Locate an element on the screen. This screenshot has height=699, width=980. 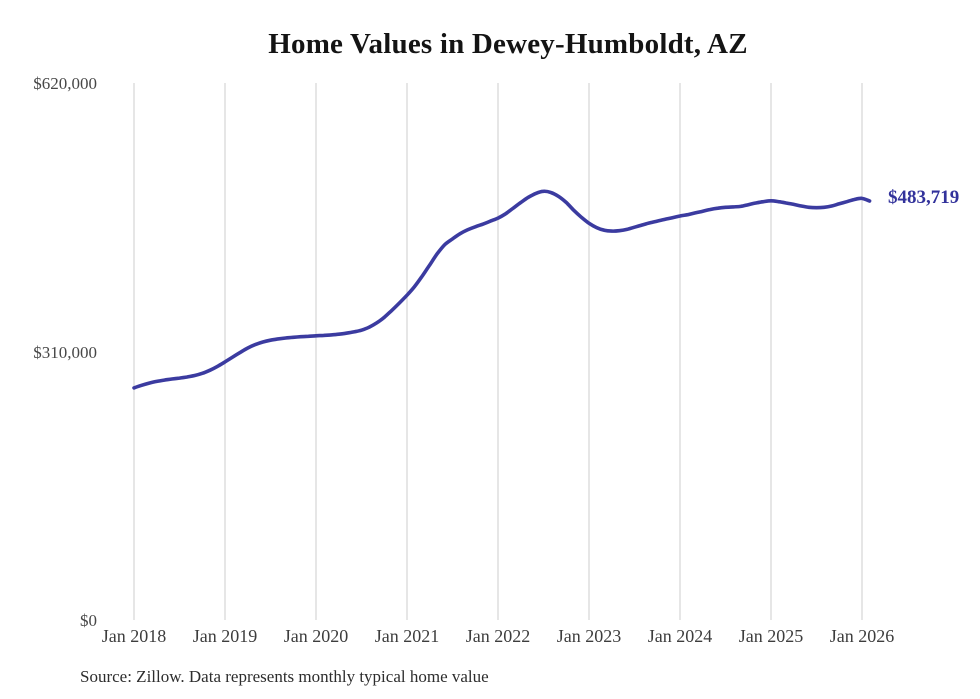
x-tick-label: Jan 2024 is located at coordinates (680, 636).